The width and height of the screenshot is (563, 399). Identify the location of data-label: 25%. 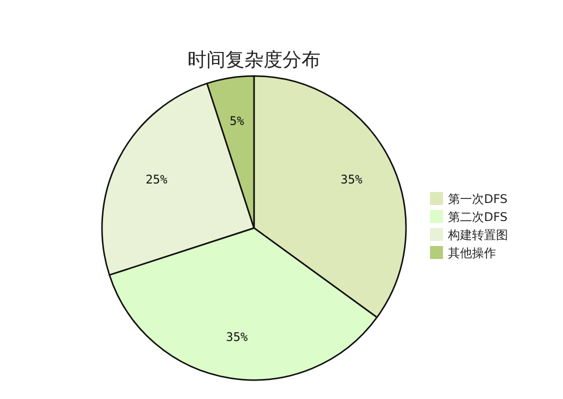
(157, 179).